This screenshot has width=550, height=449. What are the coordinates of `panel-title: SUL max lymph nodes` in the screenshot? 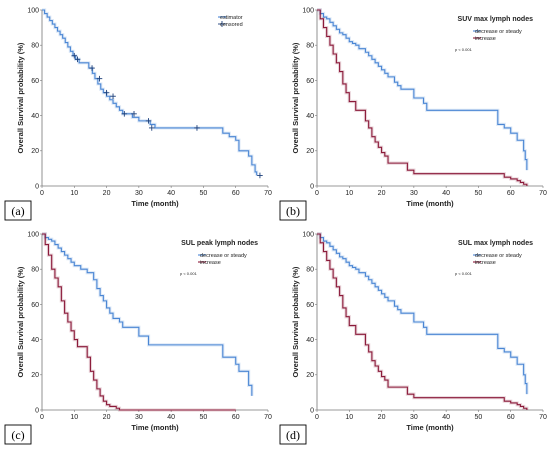 It's located at (495, 243).